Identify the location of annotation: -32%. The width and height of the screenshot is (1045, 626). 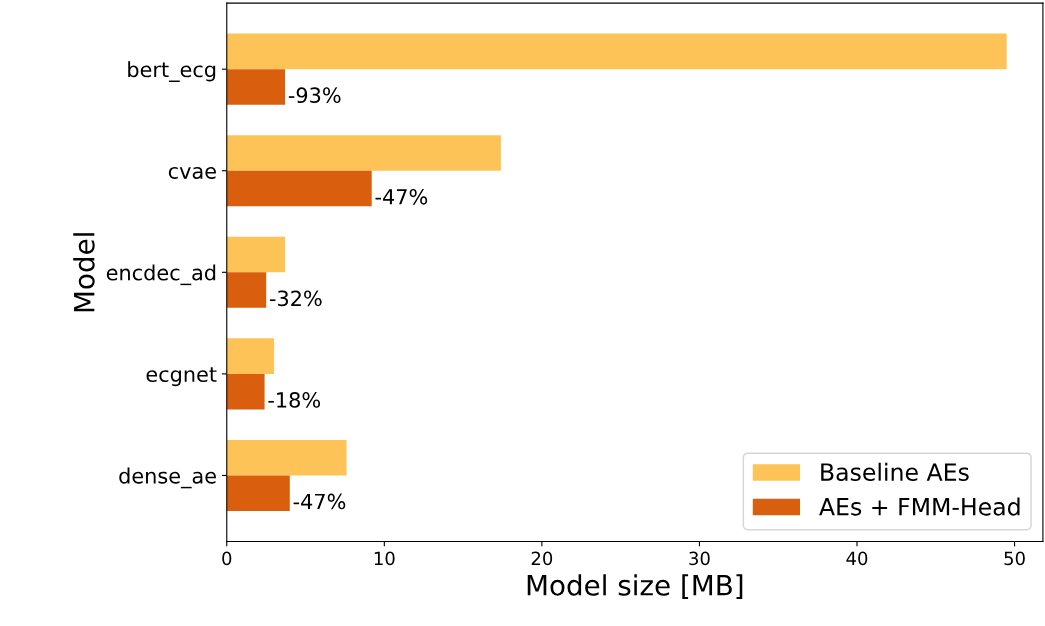
(295, 298).